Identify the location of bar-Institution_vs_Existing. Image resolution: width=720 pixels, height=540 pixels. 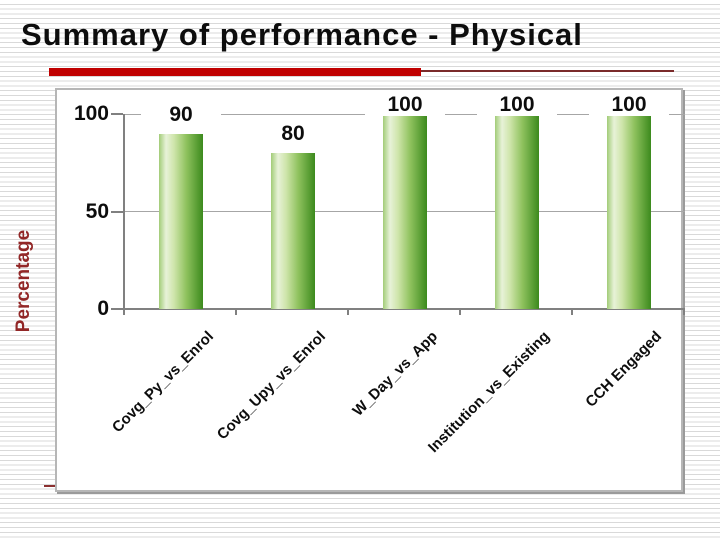
(517, 211).